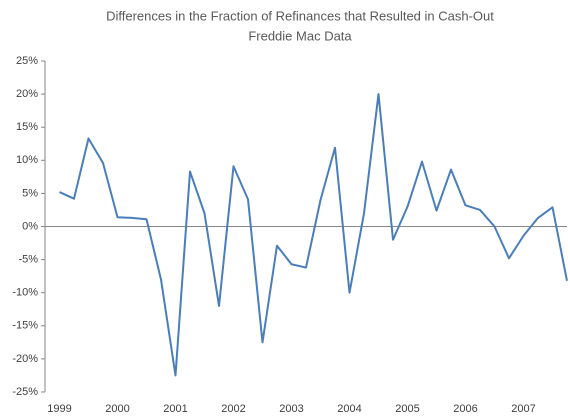  What do you see at coordinates (59, 409) in the screenshot?
I see `x-tick-label: 1999` at bounding box center [59, 409].